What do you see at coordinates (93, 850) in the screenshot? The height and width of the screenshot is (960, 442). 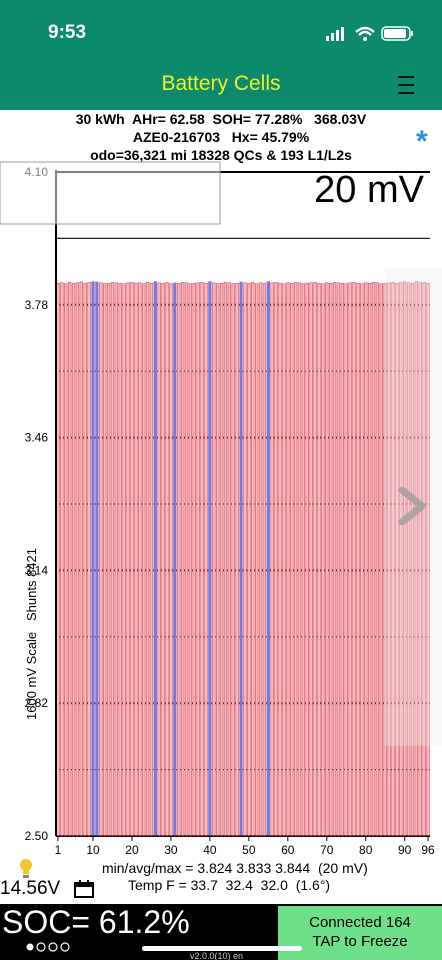 I see `x-tick-label: 10` at bounding box center [93, 850].